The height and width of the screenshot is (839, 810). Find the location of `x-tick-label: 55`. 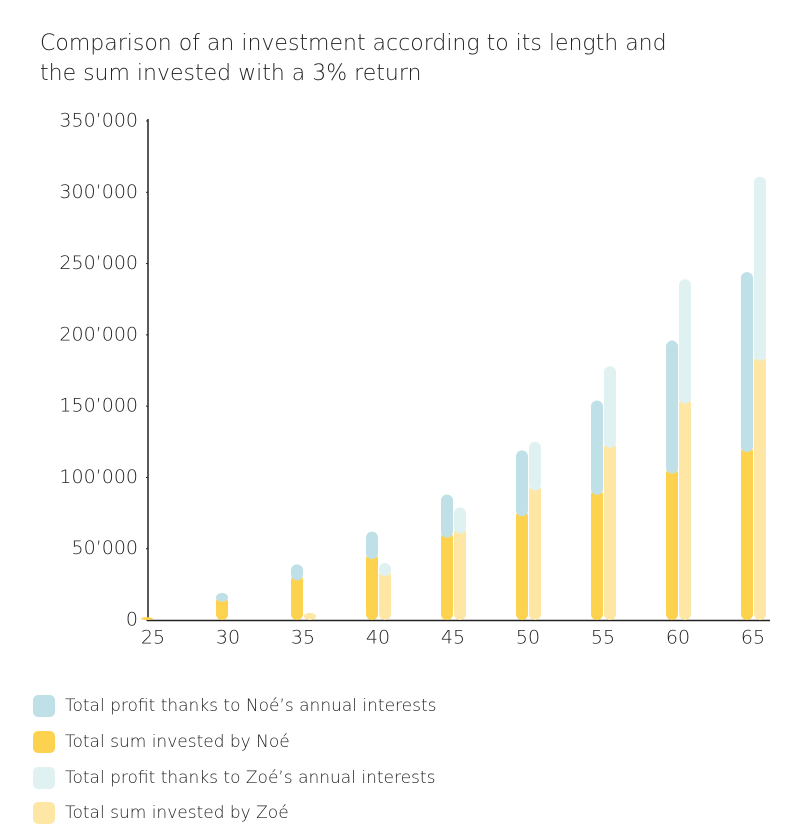

x-tick-label: 55 is located at coordinates (603, 638).